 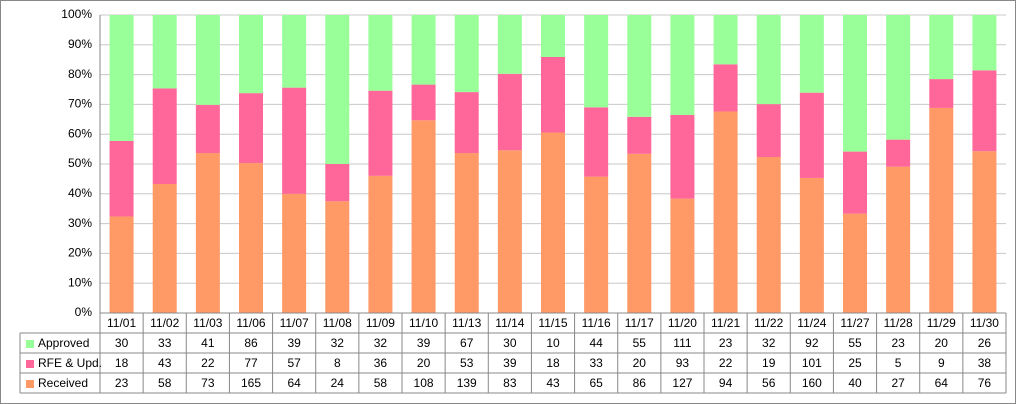 What do you see at coordinates (812, 363) in the screenshot?
I see `table-value: 101` at bounding box center [812, 363].